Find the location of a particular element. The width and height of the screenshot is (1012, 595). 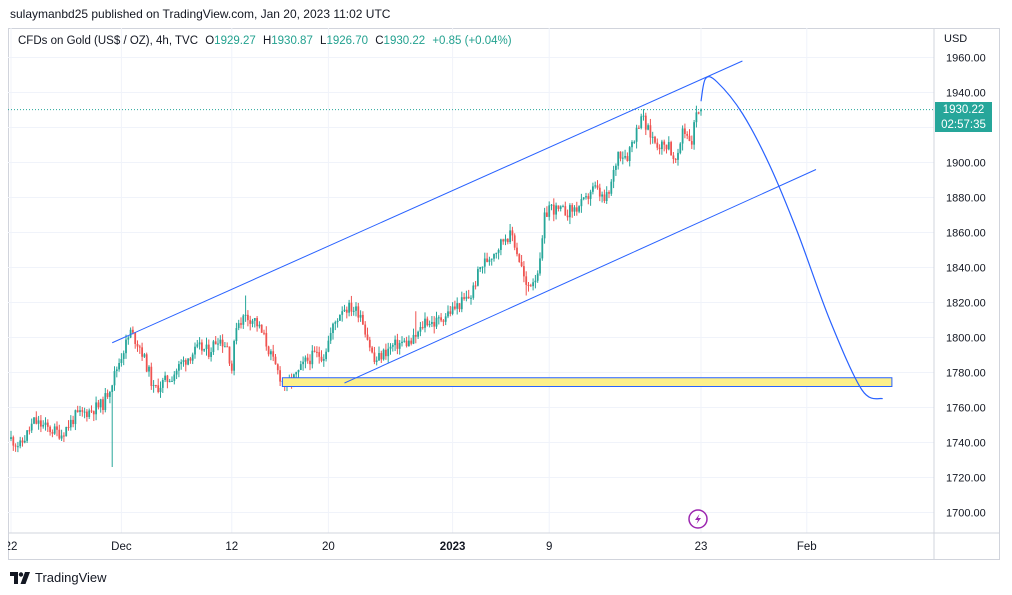

x-tick-label: 22 is located at coordinates (12, 547).